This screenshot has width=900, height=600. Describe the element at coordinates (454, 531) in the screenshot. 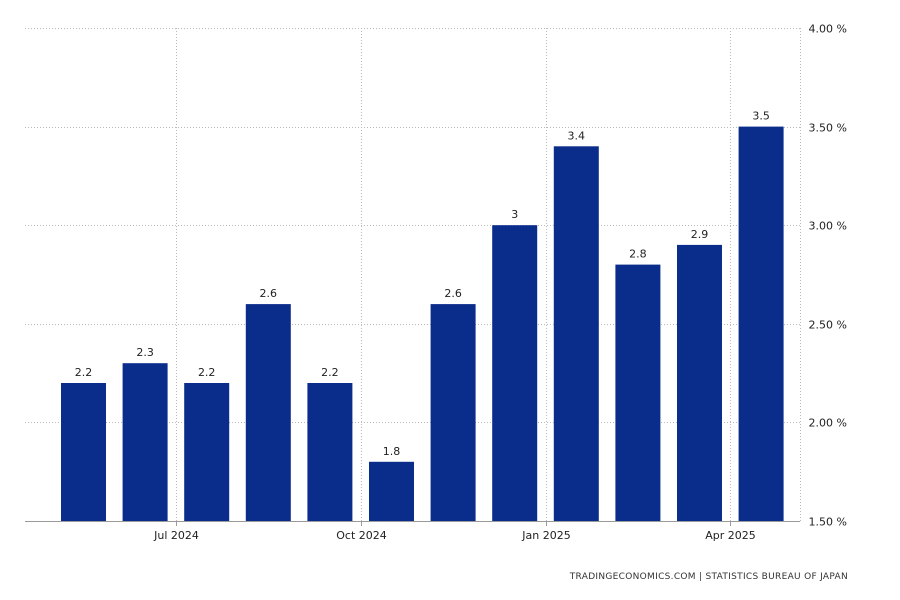

I see `x-axis: Jul 2024 Oct 2024 Jan 2025 Apr 2025` at that location.